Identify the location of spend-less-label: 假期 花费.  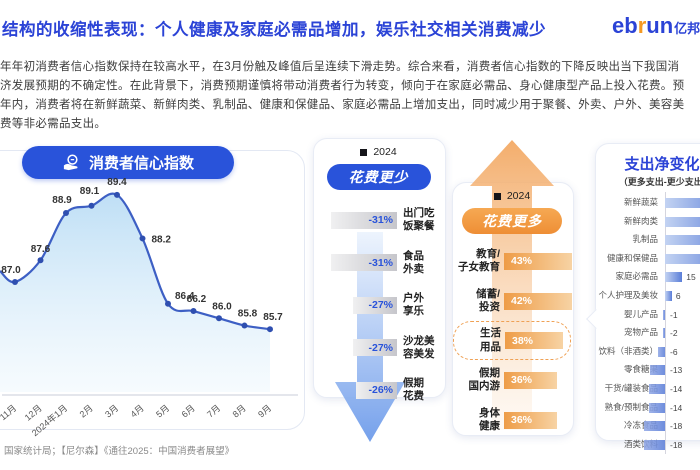
(413, 390).